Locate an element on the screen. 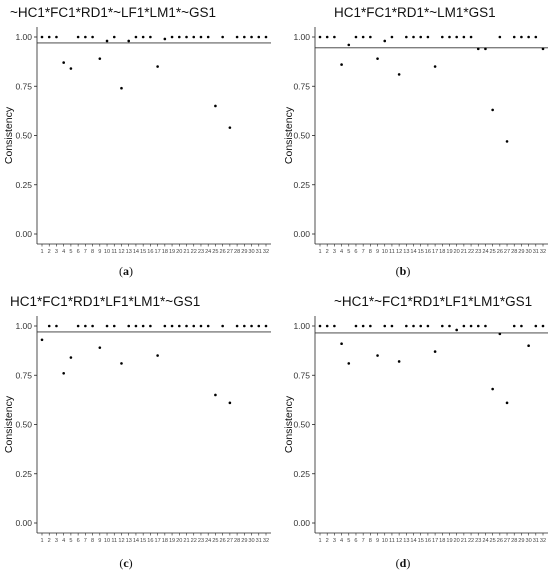 This screenshot has height=576, width=550. panel-caption-letter: c is located at coordinates (126, 563).